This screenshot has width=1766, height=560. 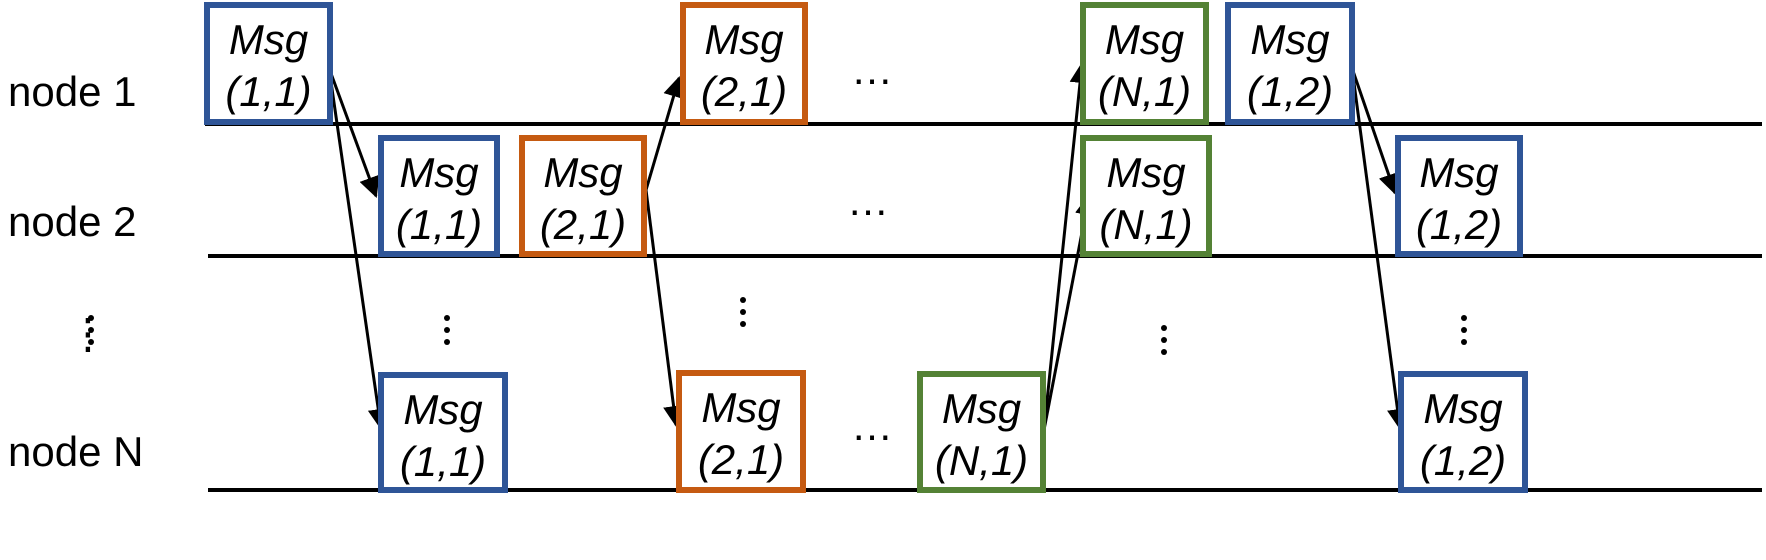 I want to click on message-box-m11: Msg (1,2), so click(x=1459, y=196).